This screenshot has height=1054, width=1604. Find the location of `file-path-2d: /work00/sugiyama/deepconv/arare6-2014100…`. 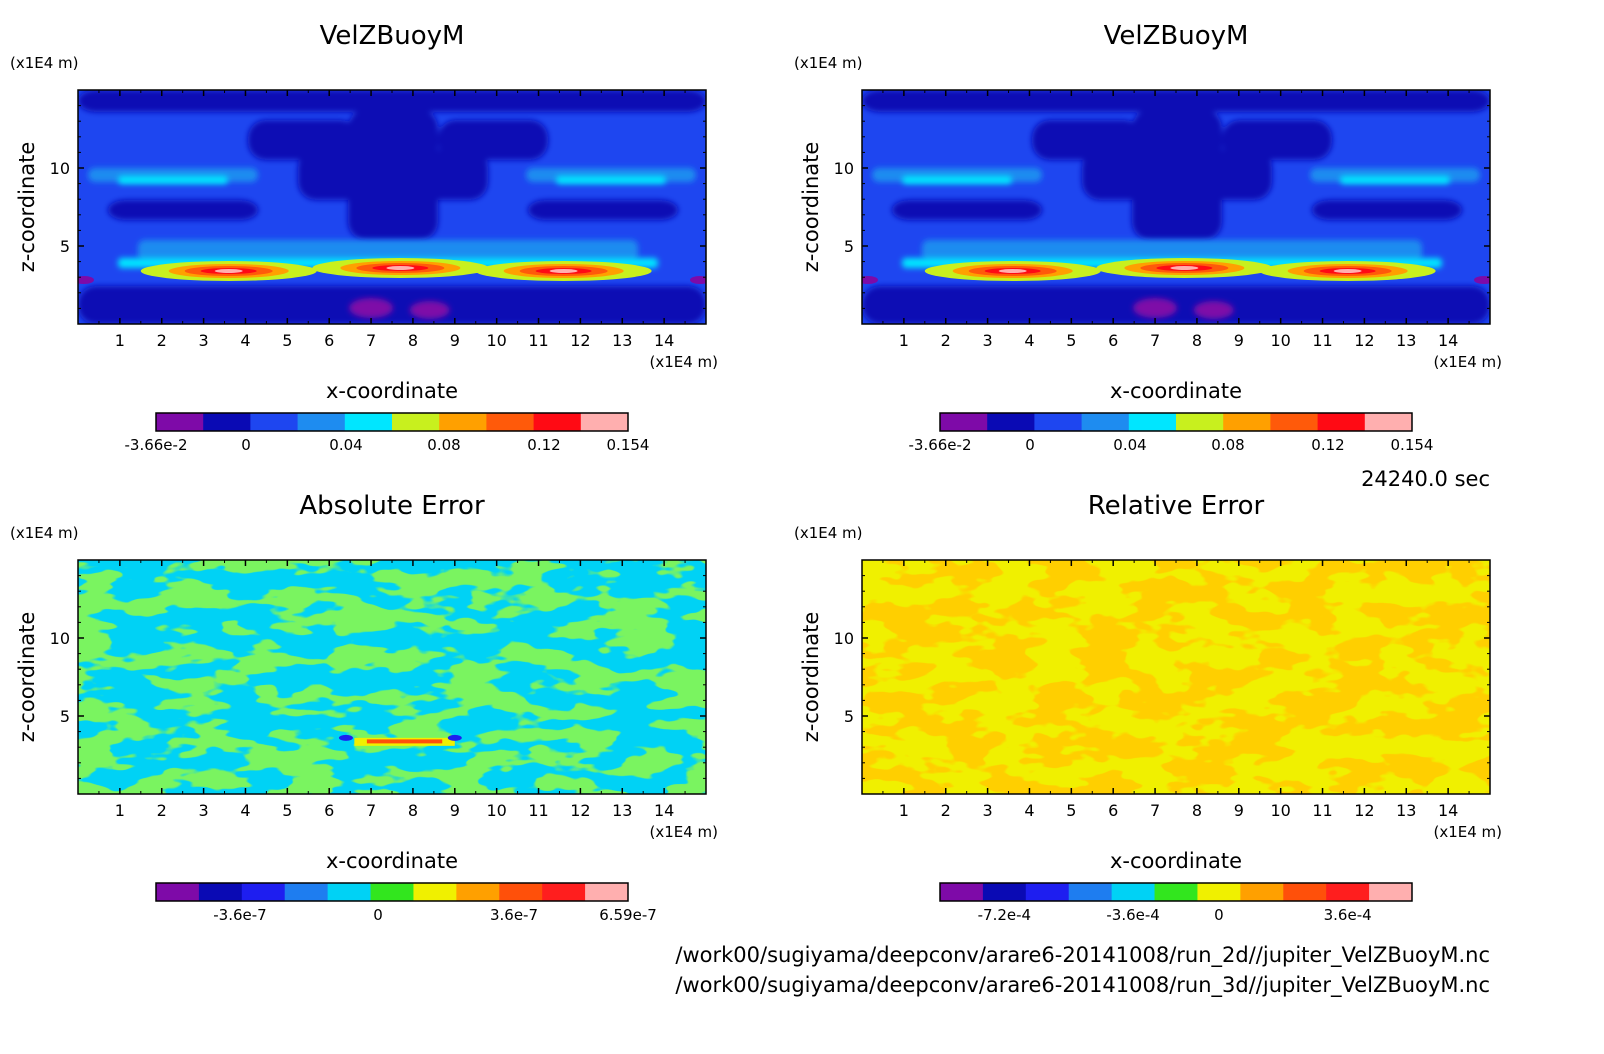

file-path-2d: /work00/sugiyama/deepconv/arare6-2014100… is located at coordinates (1082, 955).